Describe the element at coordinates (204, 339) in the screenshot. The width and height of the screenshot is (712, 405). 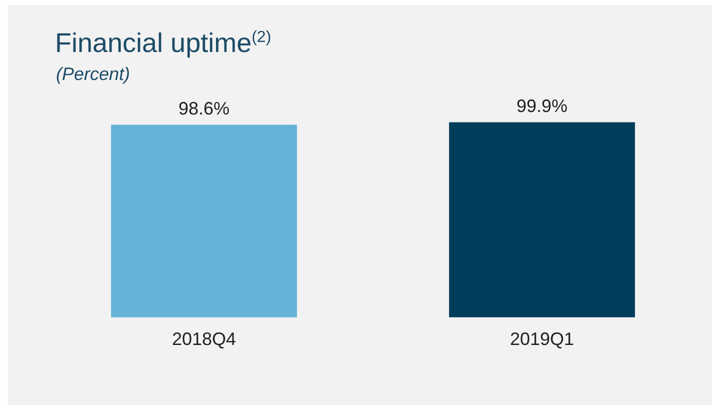
I see `x-tick-label: 2018Q4` at that location.